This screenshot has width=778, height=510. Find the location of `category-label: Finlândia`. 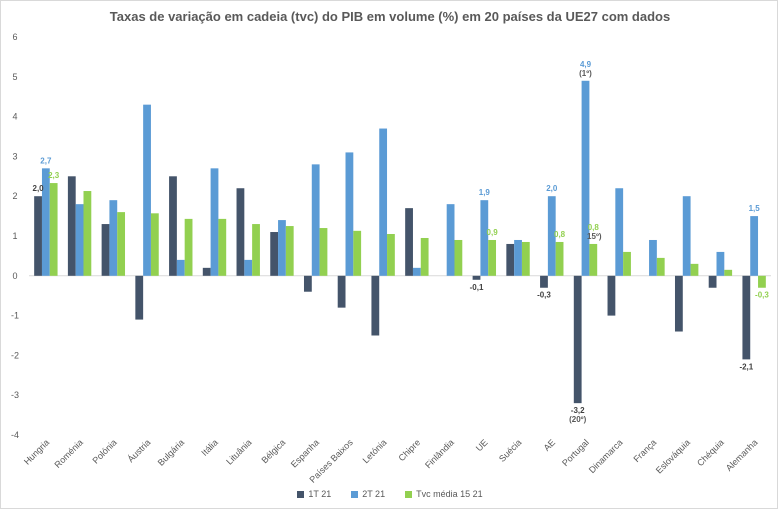

category-label: Finlândia is located at coordinates (439, 453).